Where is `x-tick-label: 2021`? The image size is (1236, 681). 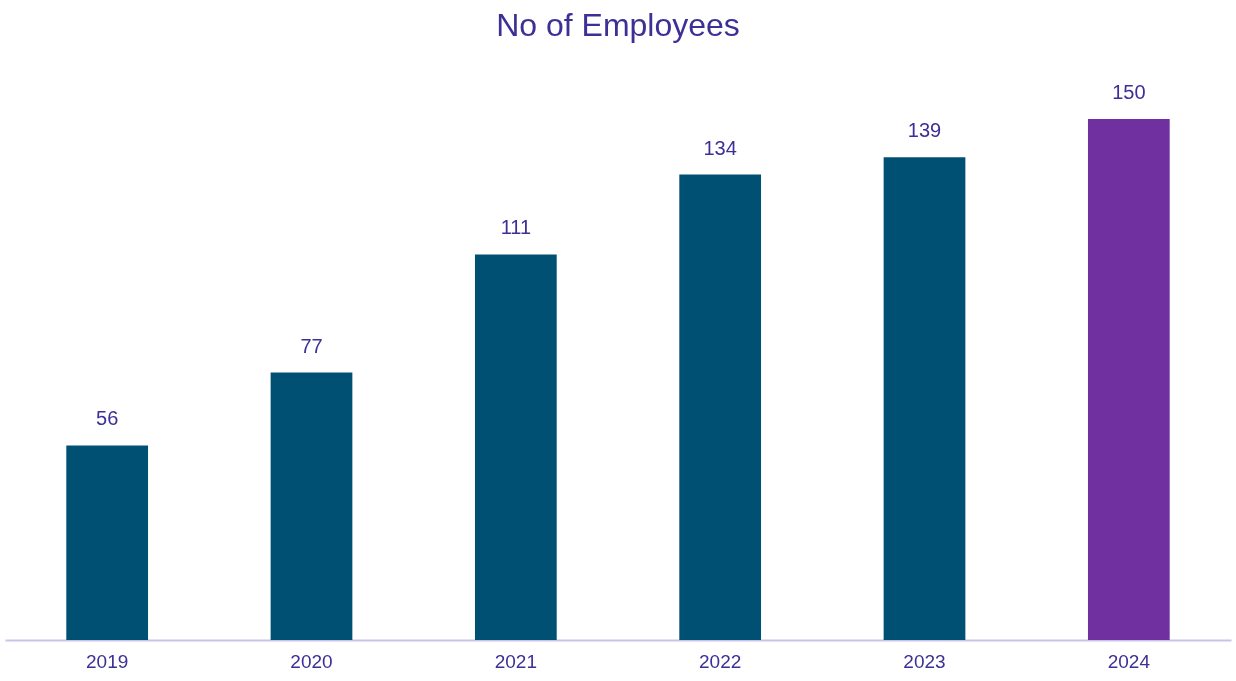
x-tick-label: 2021 is located at coordinates (515, 661).